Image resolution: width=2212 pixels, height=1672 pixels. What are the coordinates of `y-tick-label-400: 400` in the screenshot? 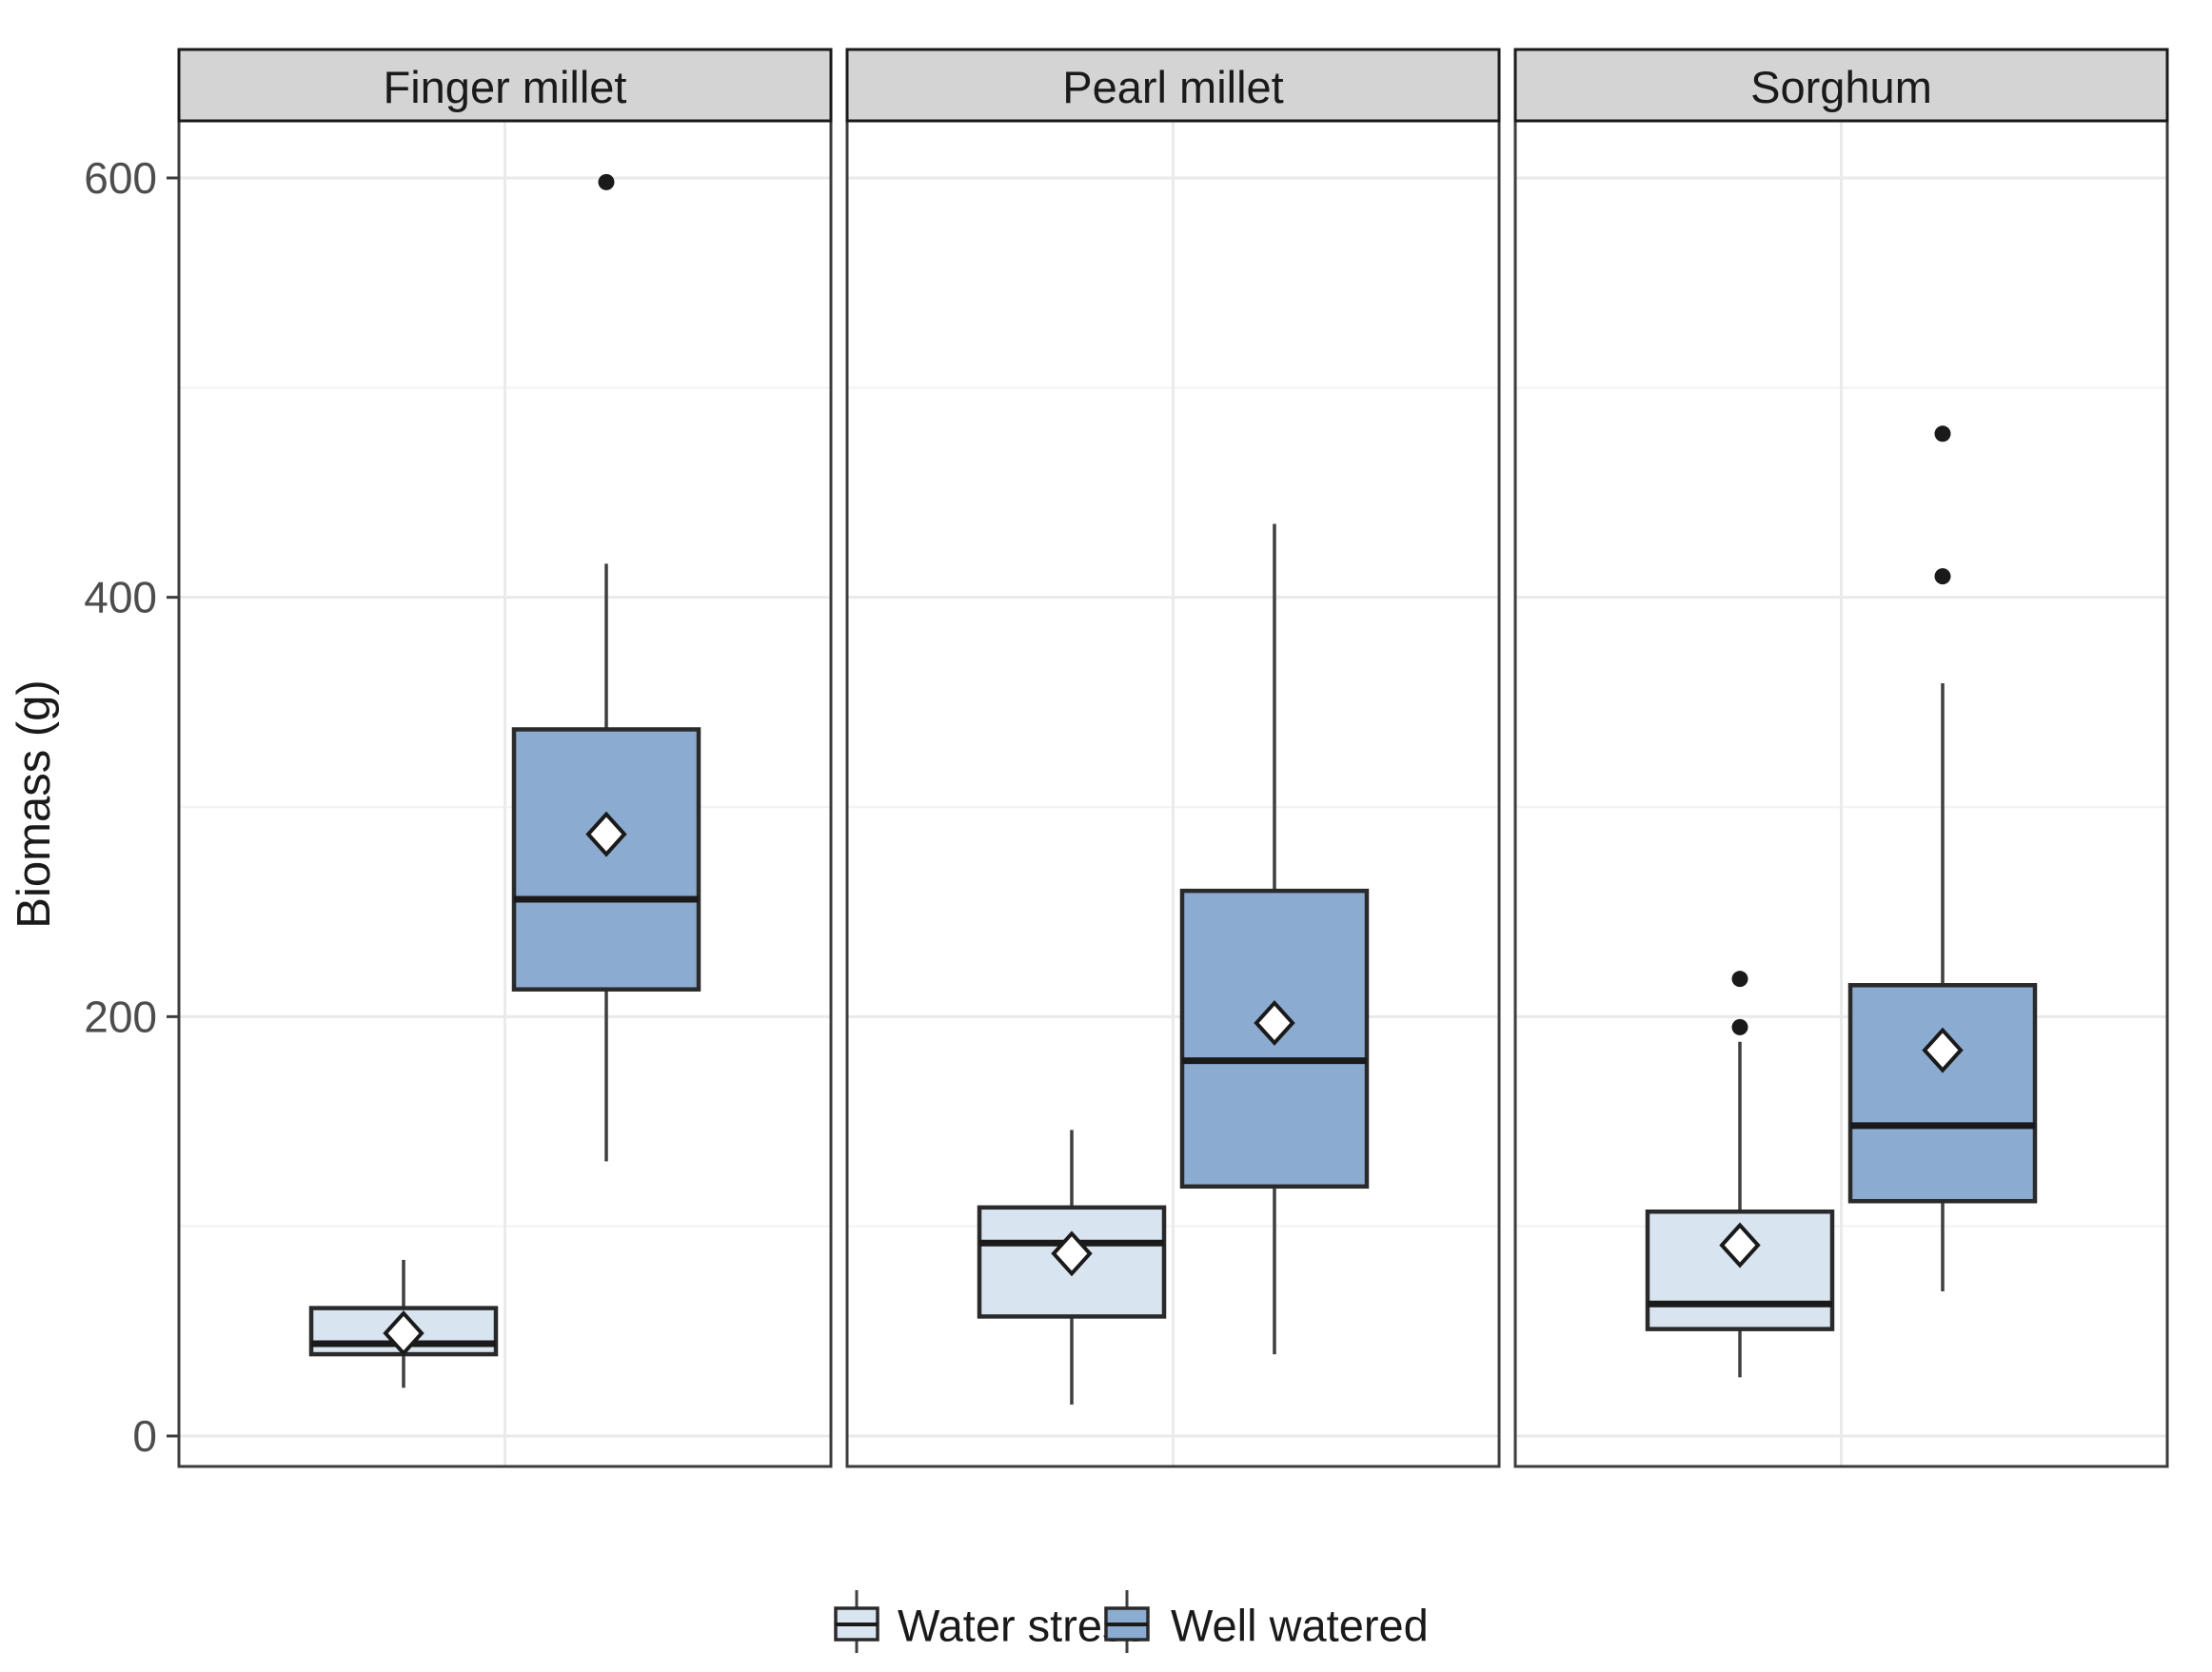 It's located at (120, 597).